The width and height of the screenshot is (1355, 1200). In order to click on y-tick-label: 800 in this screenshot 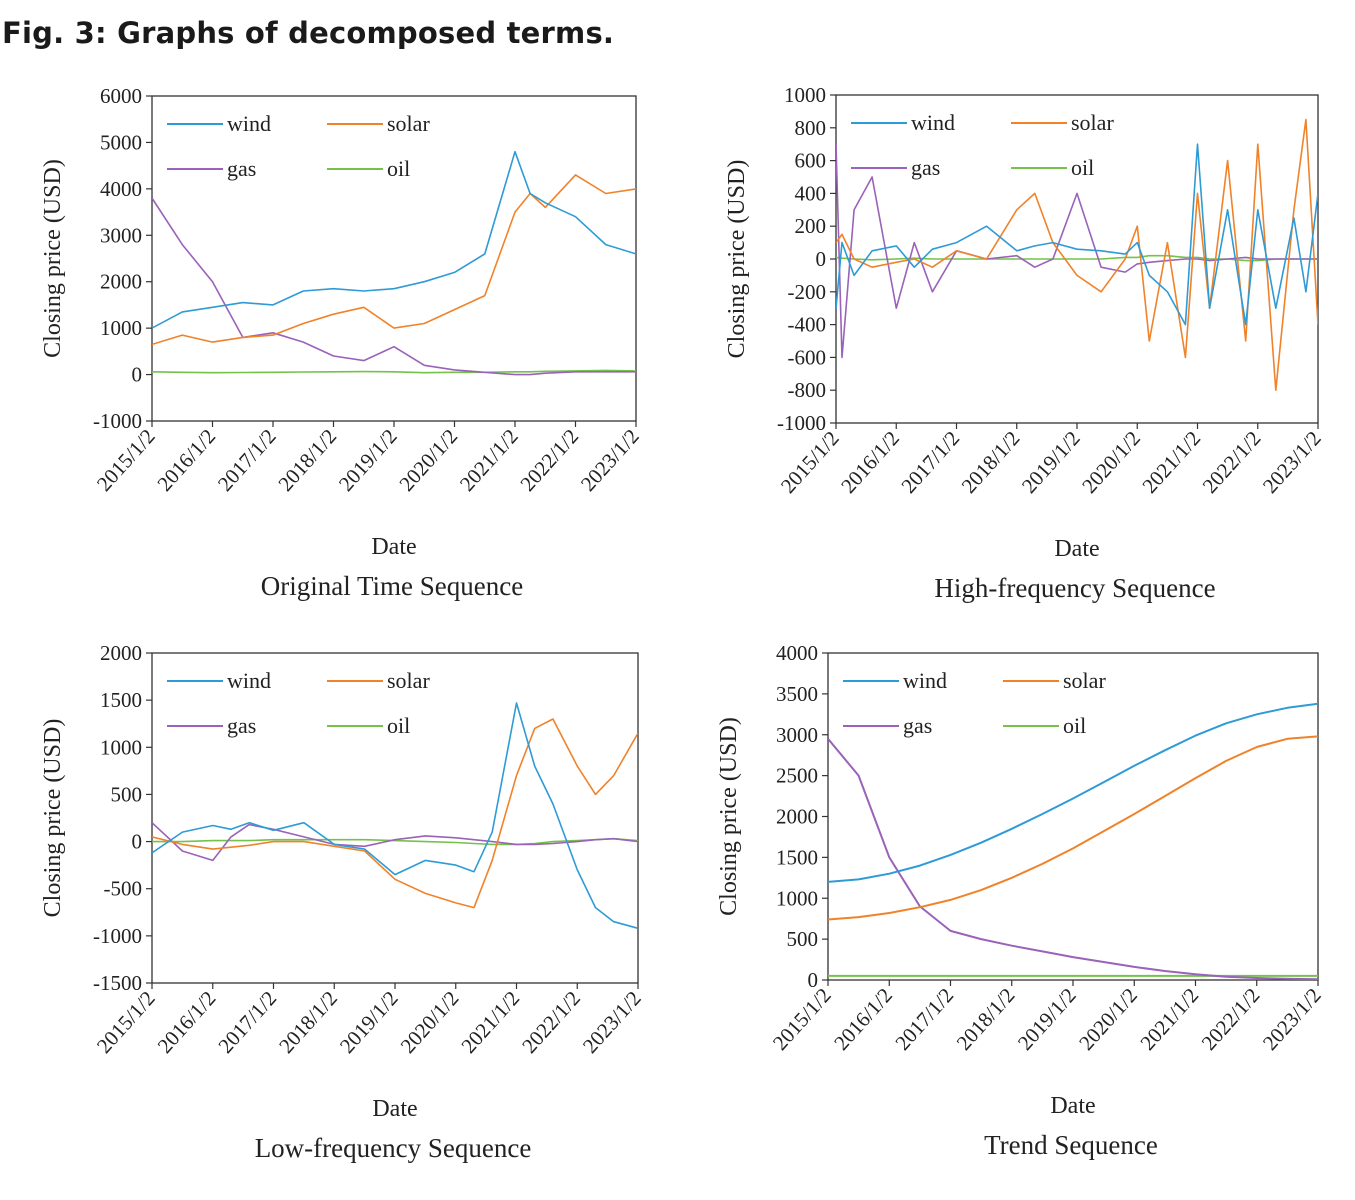, I will do `click(811, 128)`.